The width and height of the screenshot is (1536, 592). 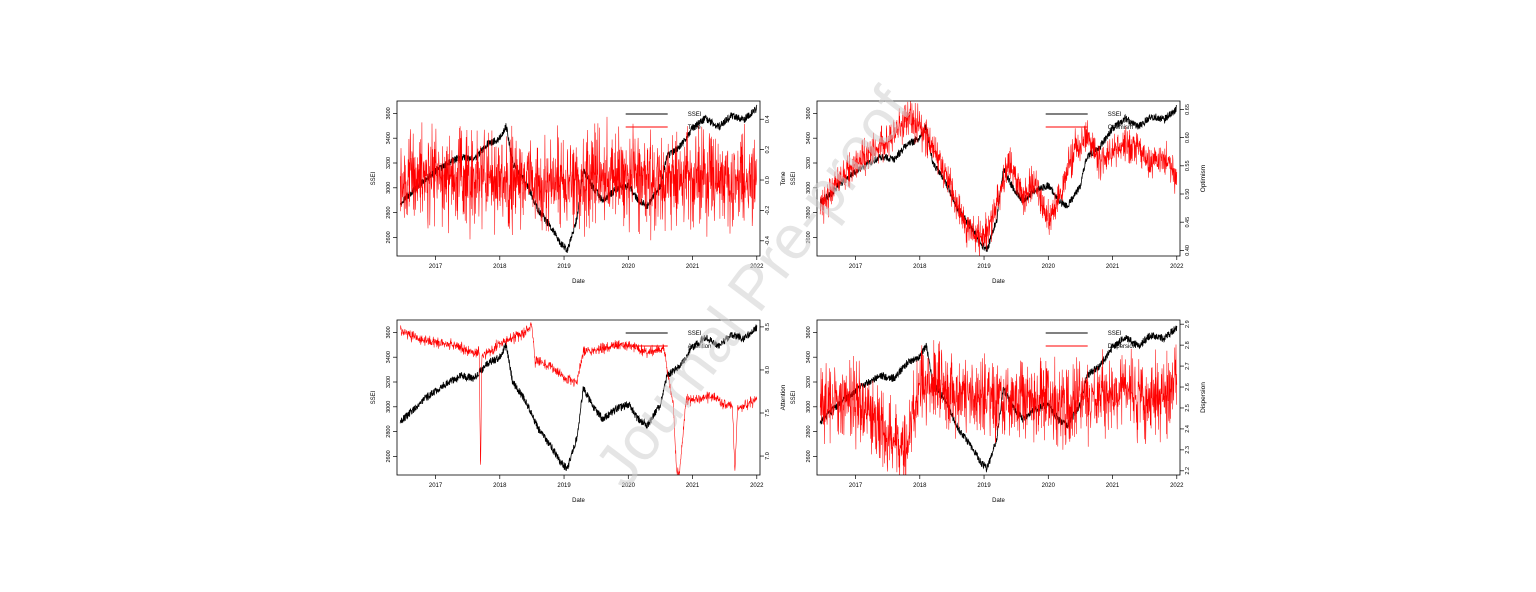 What do you see at coordinates (1188, 450) in the screenshot?
I see `y-right-tick-label: 2.3` at bounding box center [1188, 450].